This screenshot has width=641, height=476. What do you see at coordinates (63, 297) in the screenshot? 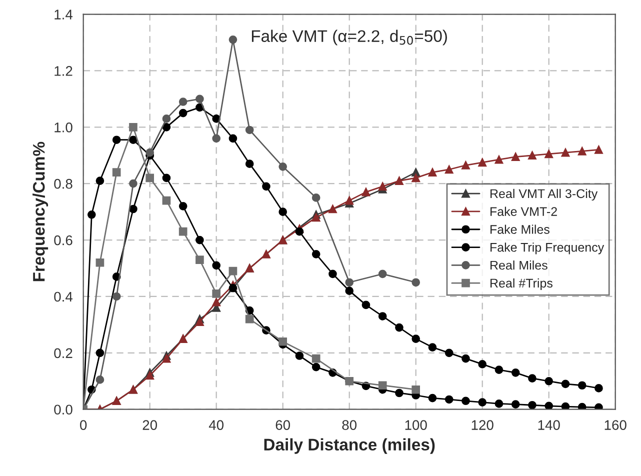
I see `y-tick-label: 0.4` at bounding box center [63, 297].